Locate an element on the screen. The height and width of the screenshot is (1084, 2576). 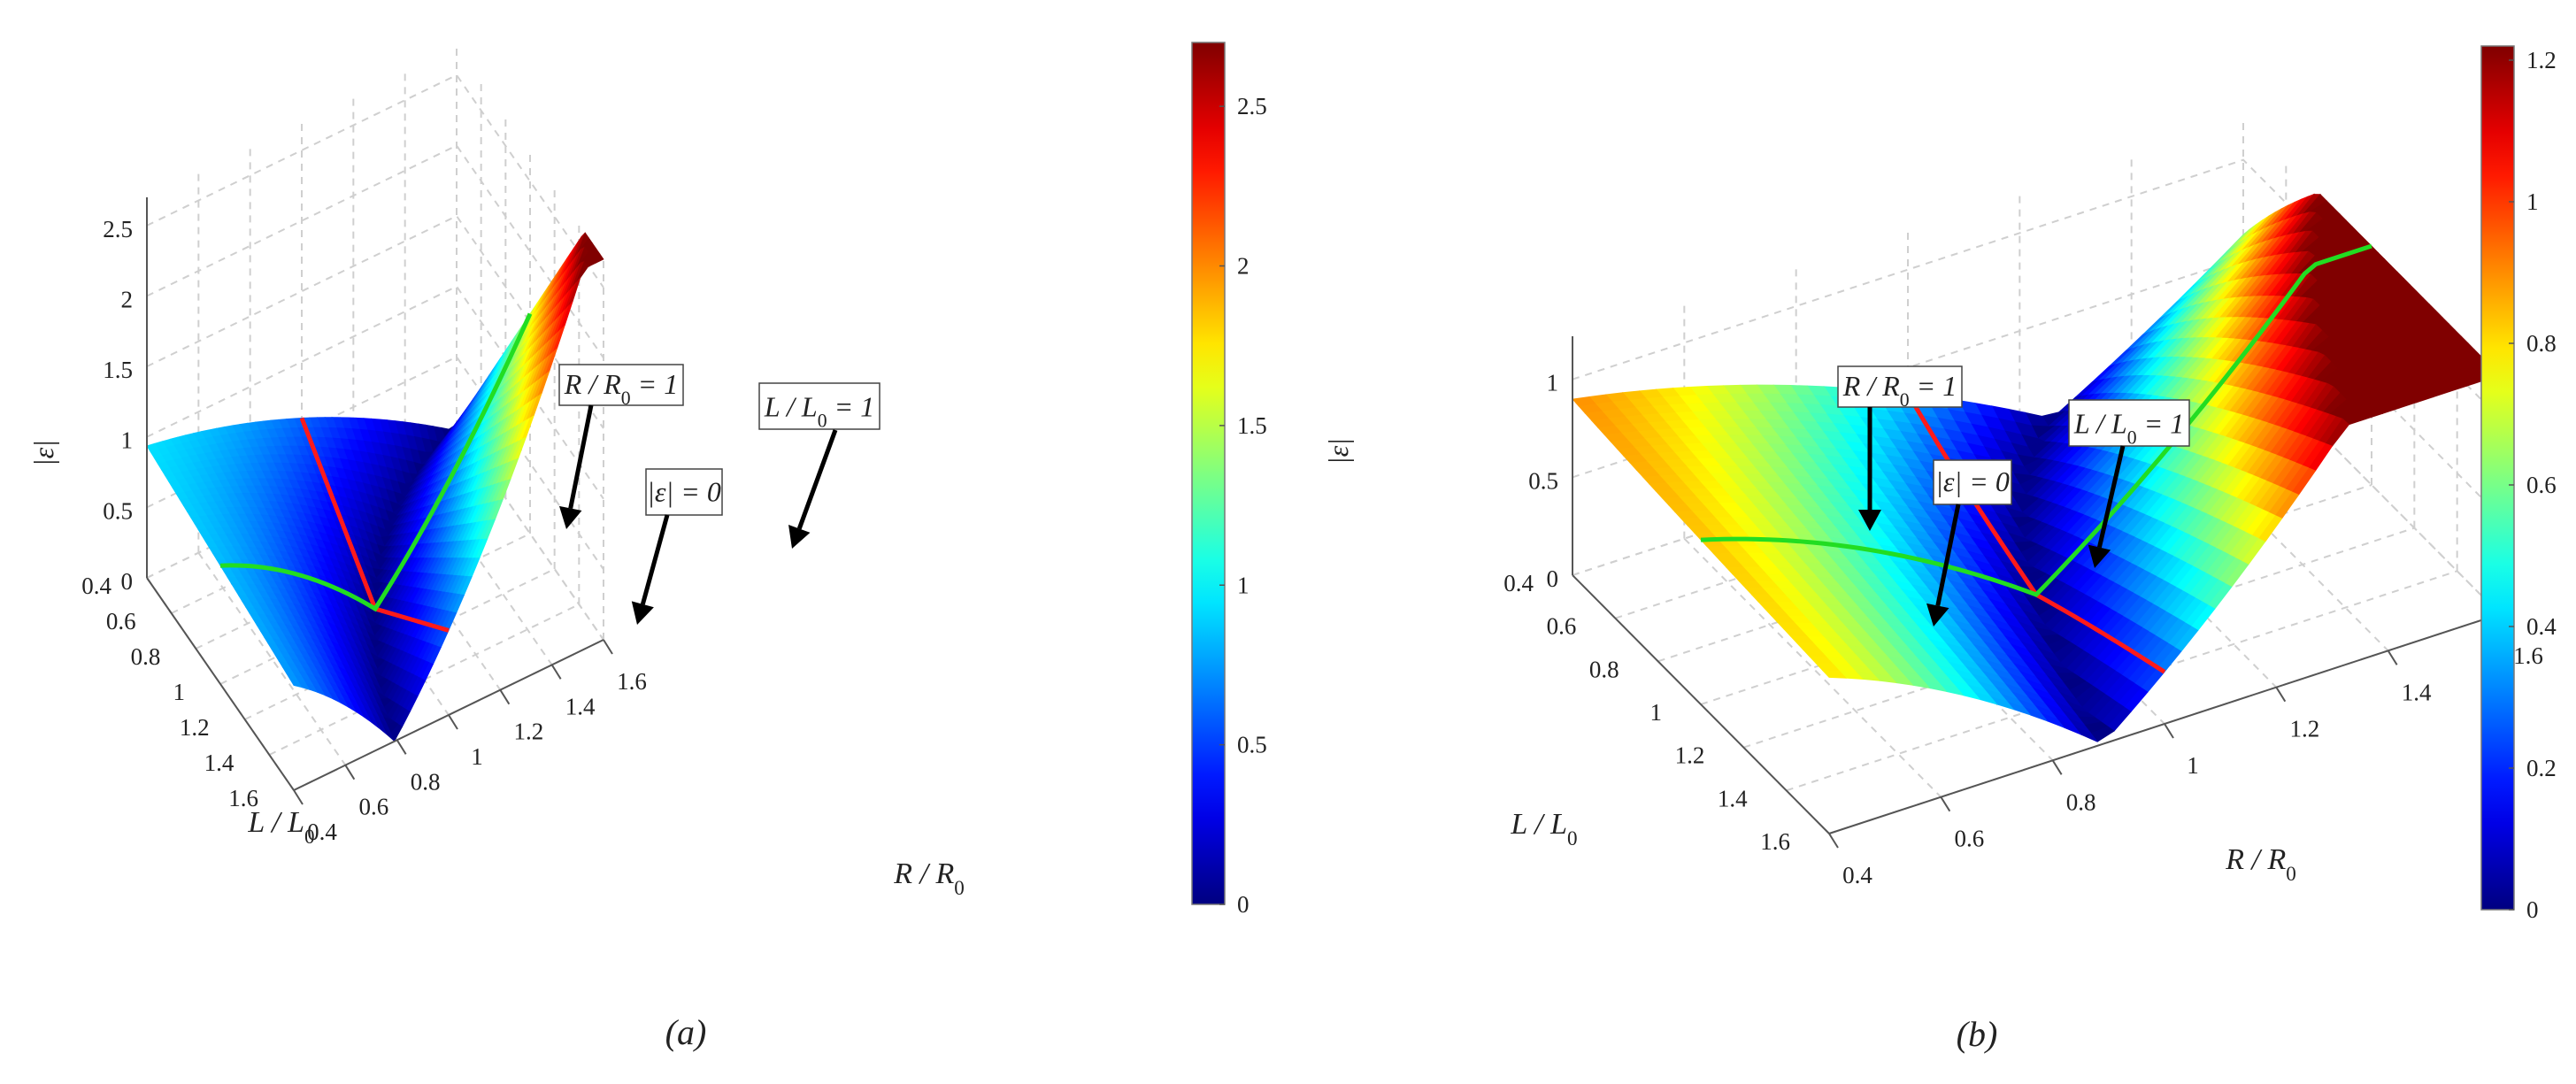
z-tick-label: 0 is located at coordinates (127, 581).